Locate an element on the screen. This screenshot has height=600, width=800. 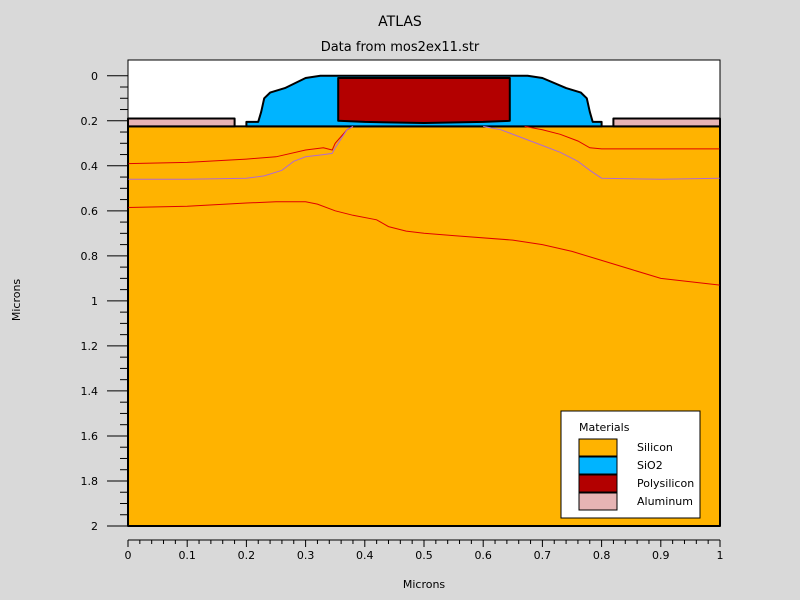
x-tick-label: 0.2 is located at coordinates (247, 555).